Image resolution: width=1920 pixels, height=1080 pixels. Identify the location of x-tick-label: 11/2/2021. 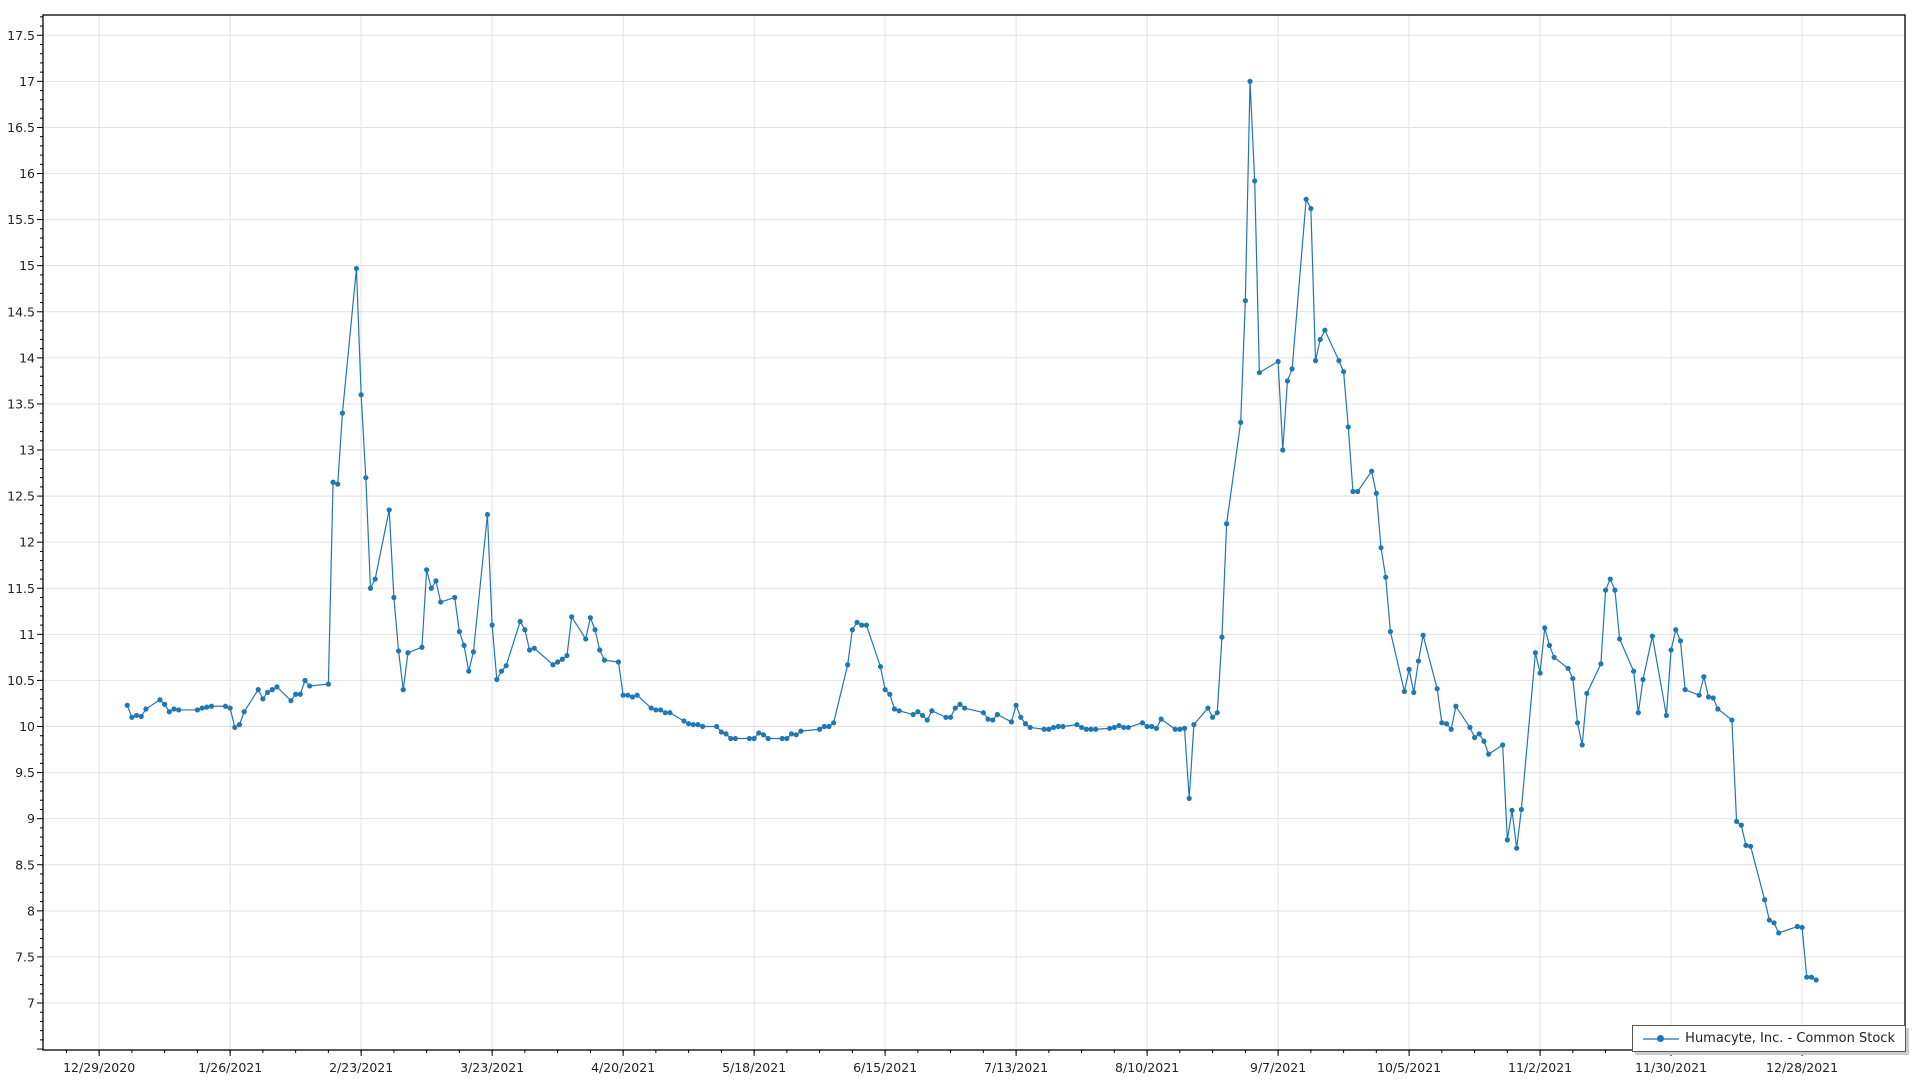
(1540, 1067).